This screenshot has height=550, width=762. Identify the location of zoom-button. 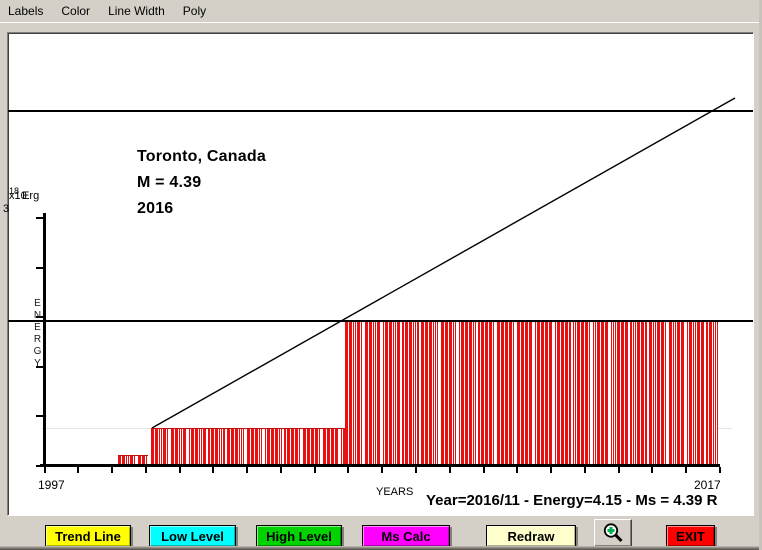
(613, 533).